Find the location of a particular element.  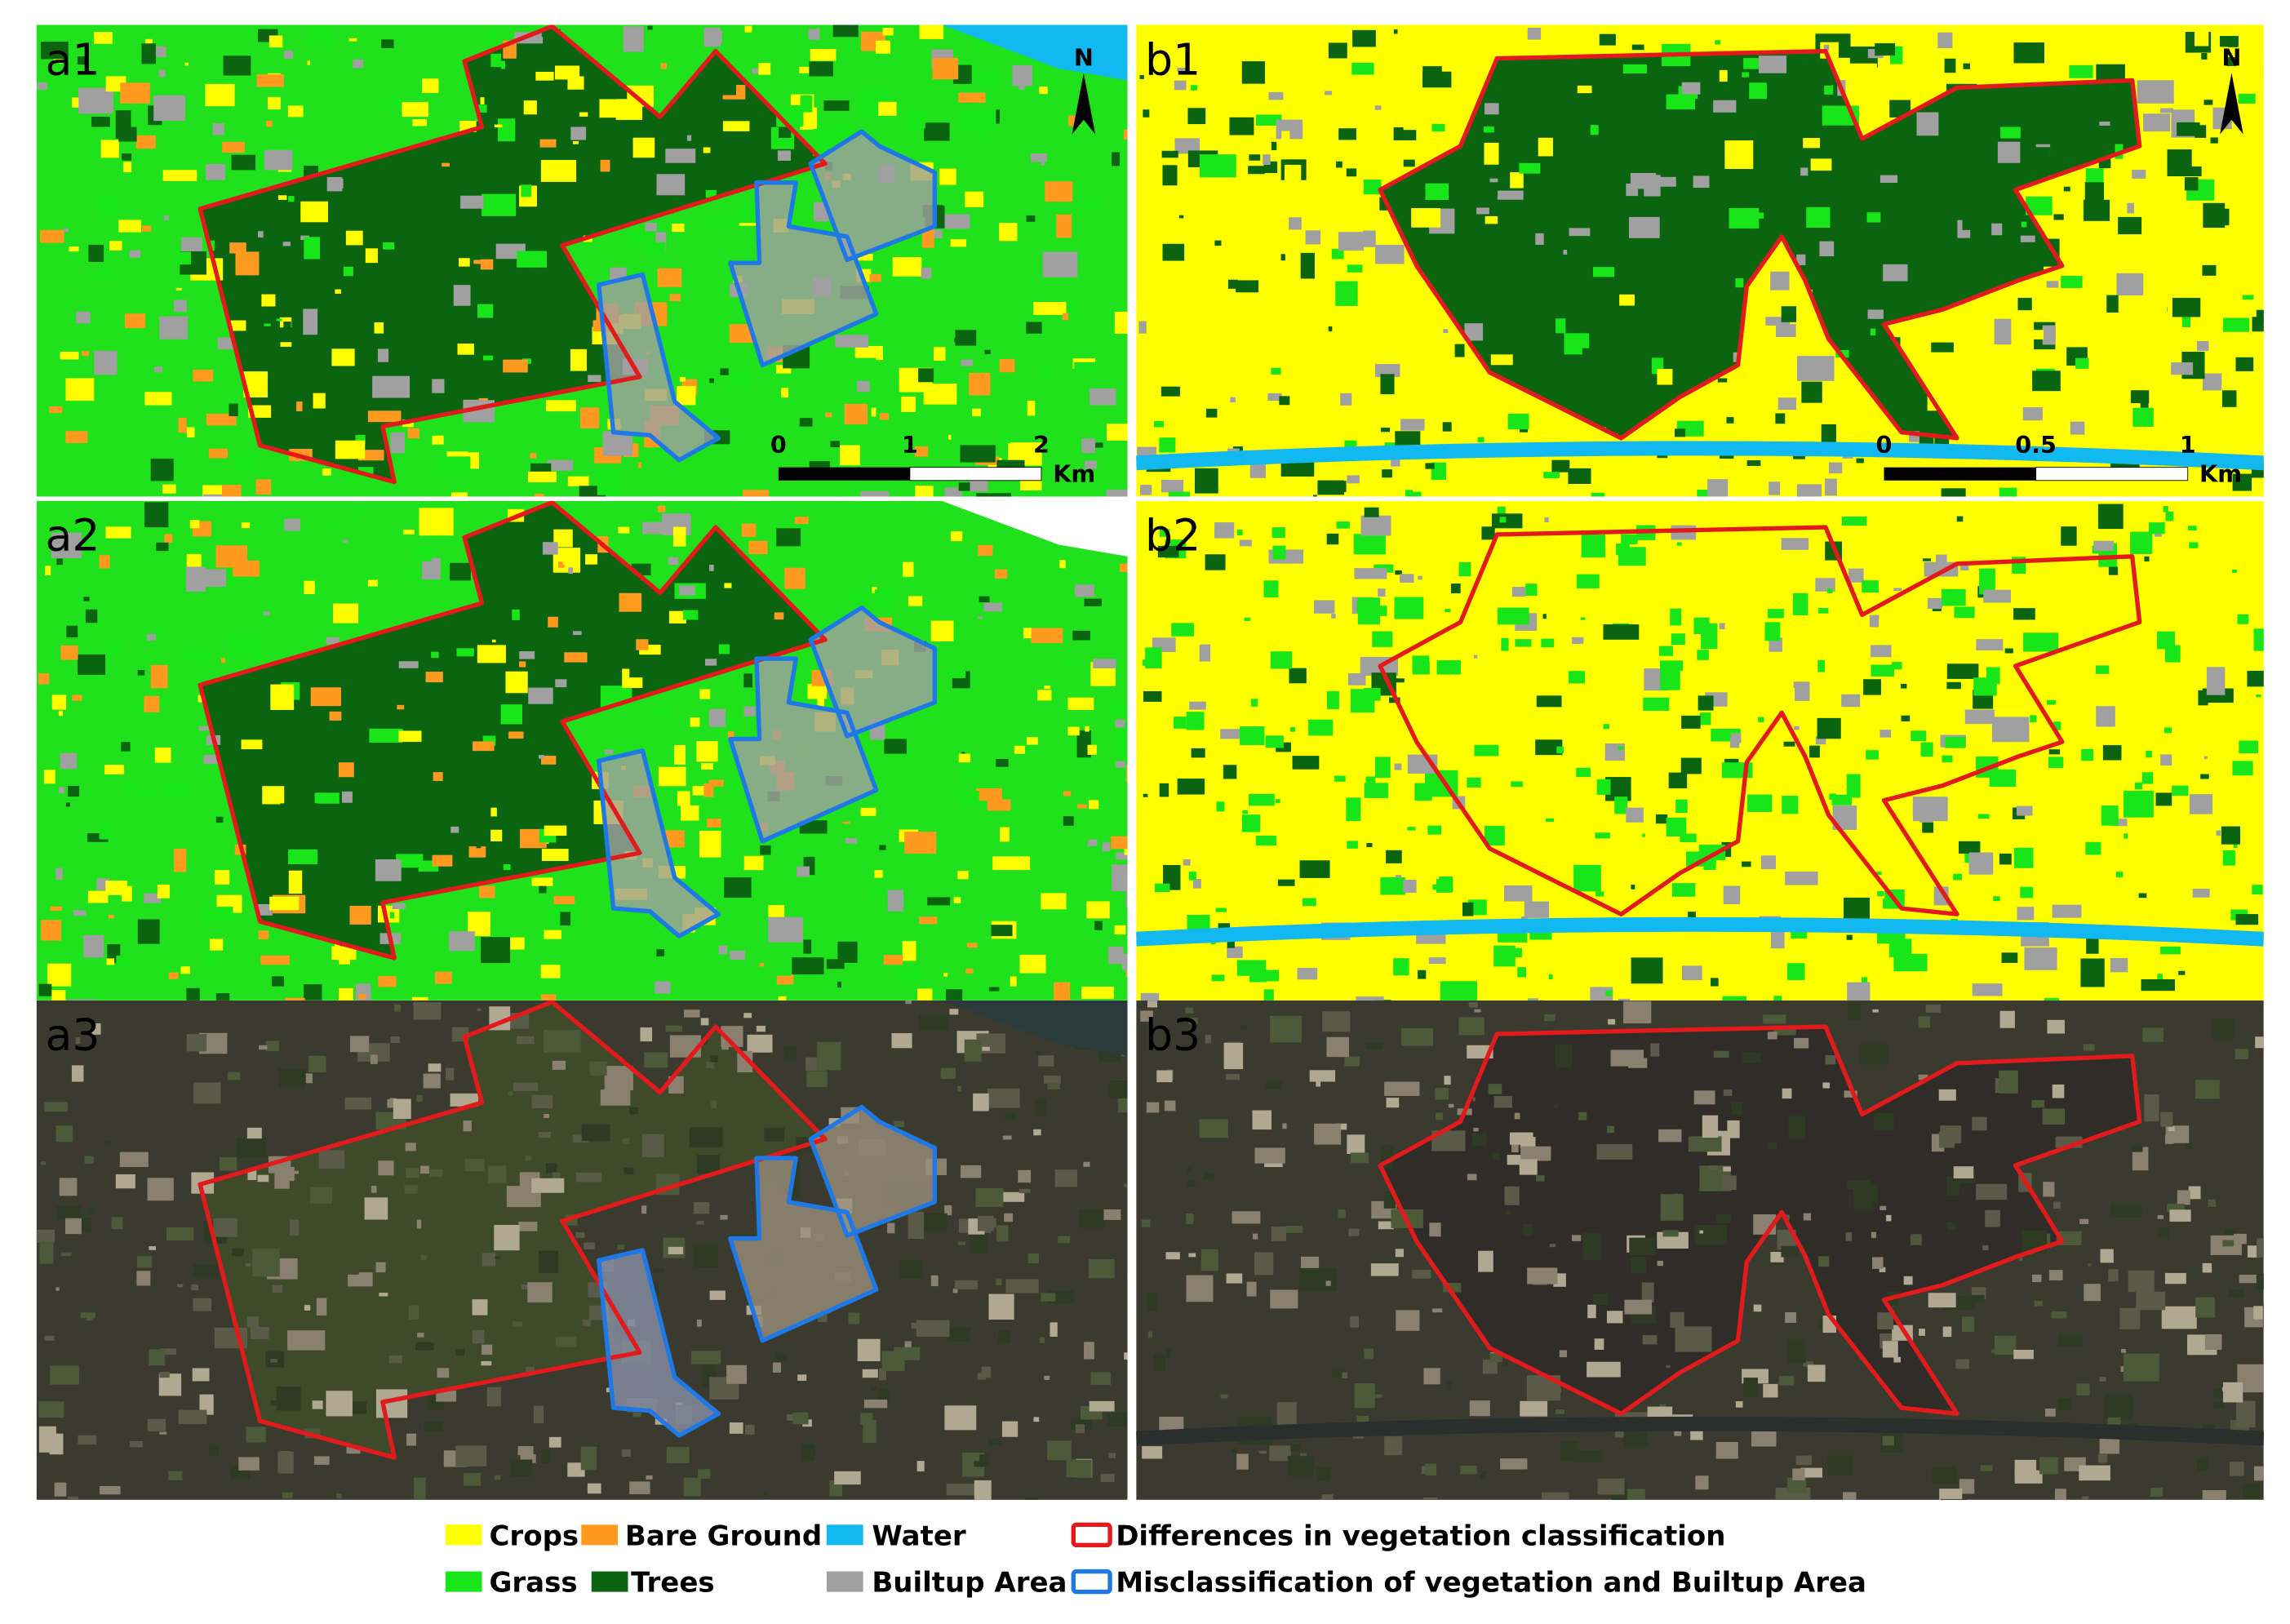

map-panel: a2 is located at coordinates (582, 750).